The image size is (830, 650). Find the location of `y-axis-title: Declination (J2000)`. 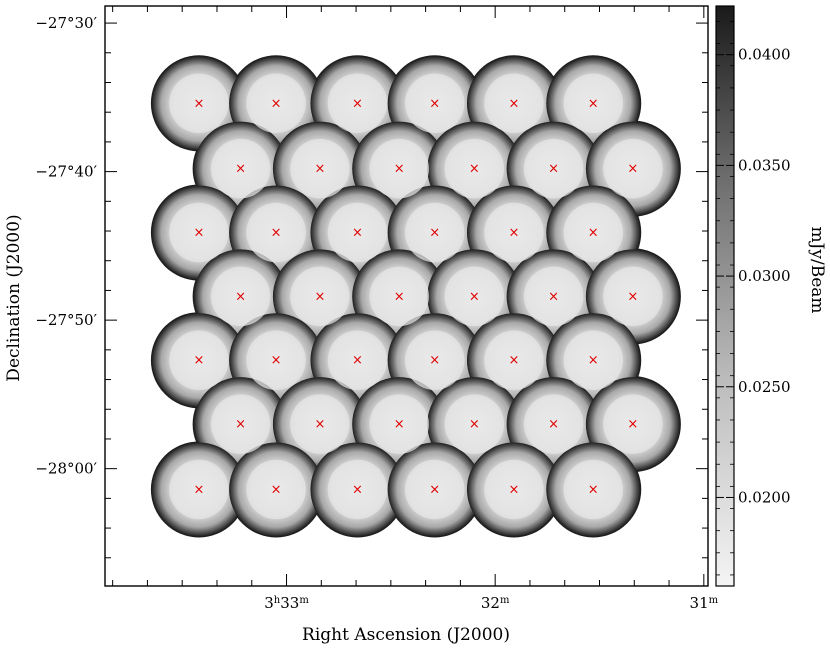

y-axis-title: Declination (J2000) is located at coordinates (14, 297).